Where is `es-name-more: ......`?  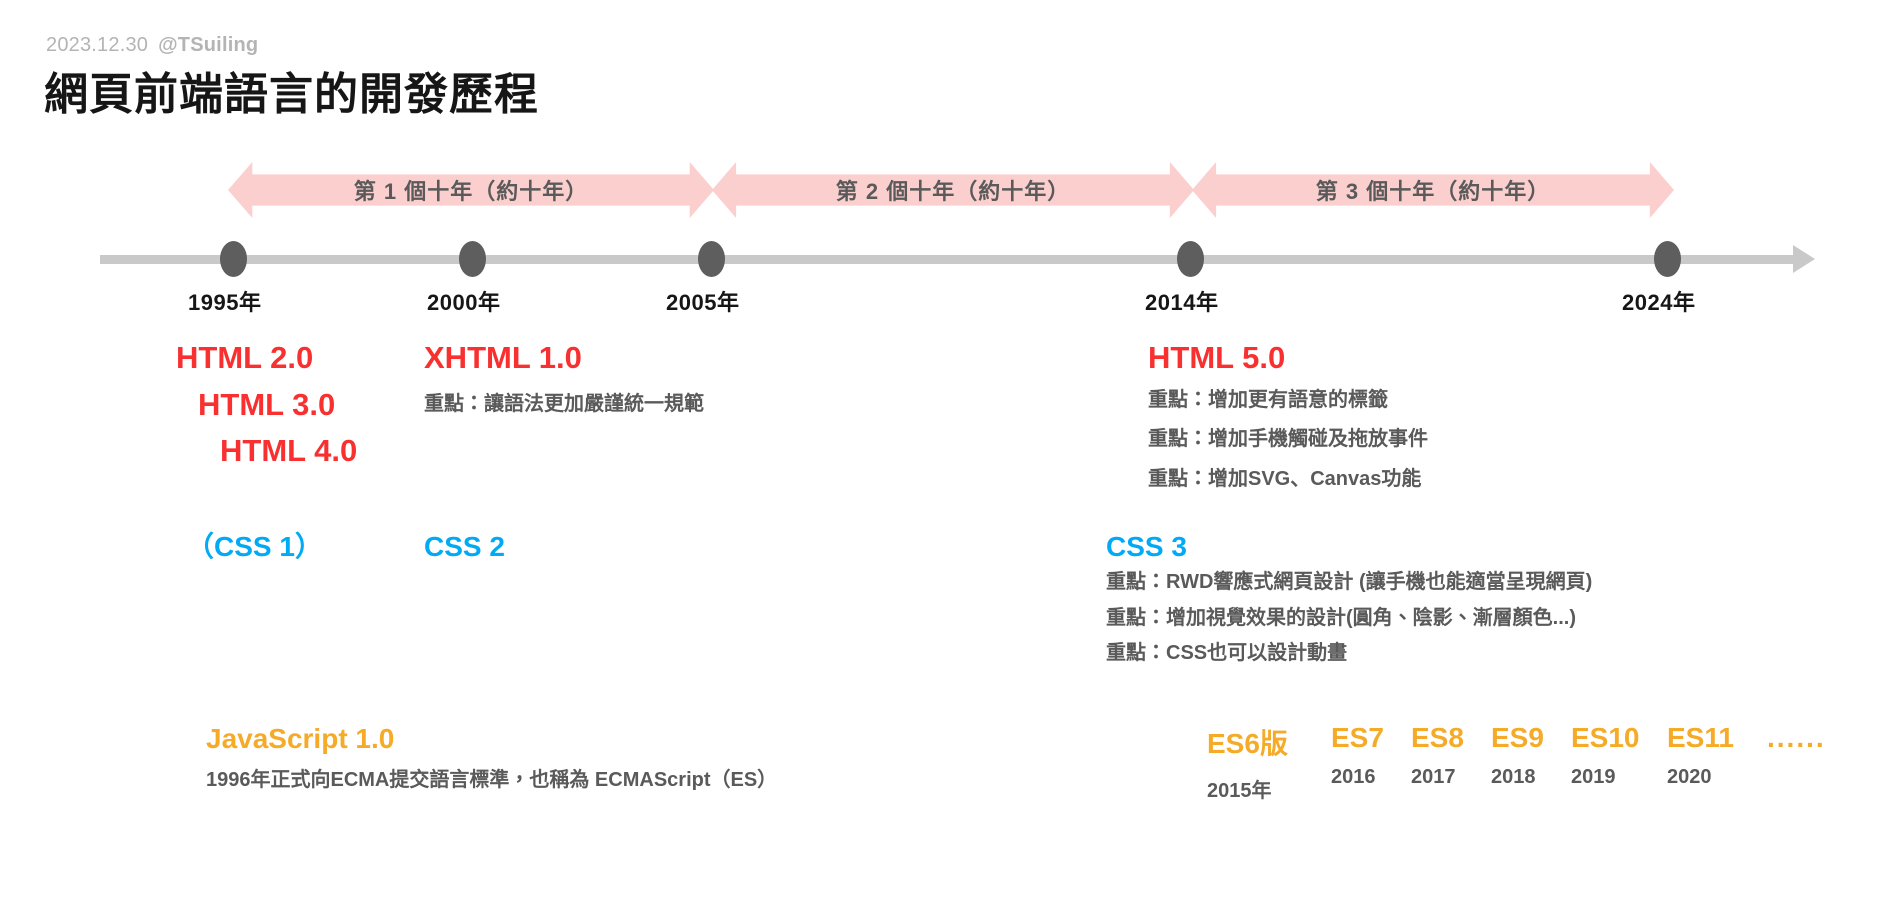
es-name-more: ...... is located at coordinates (1796, 737).